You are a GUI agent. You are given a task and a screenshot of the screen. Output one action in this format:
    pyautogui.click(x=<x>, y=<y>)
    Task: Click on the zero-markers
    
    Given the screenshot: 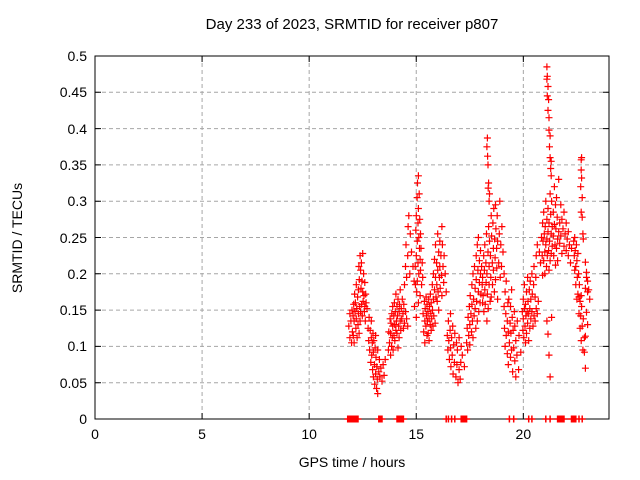 What is the action you would take?
    pyautogui.click(x=465, y=419)
    